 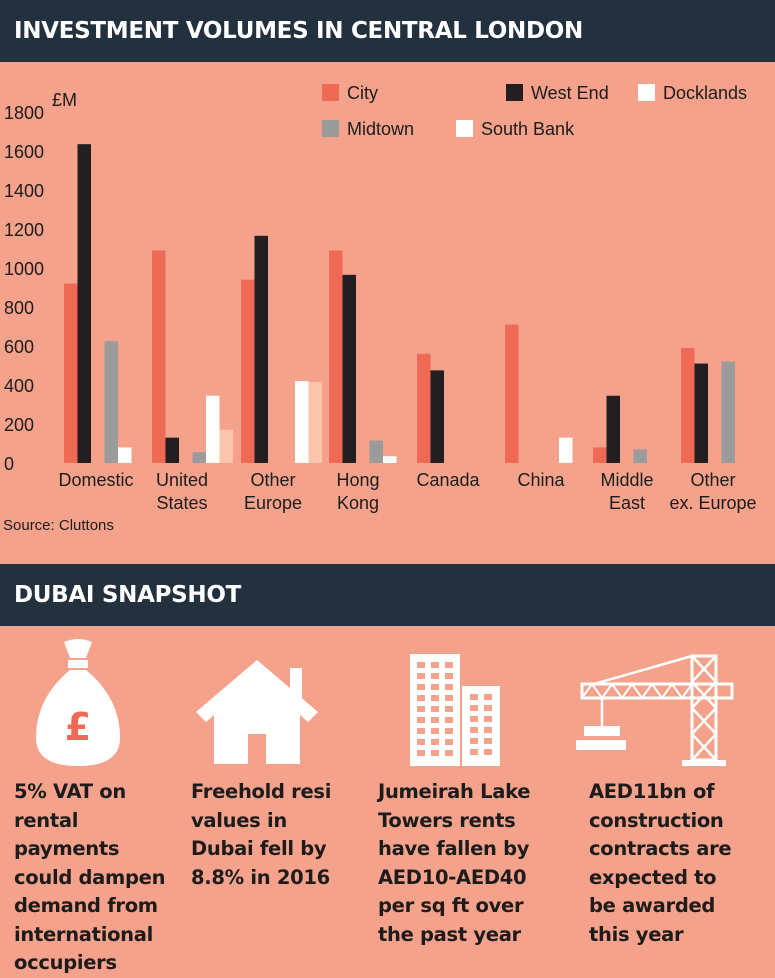 I want to click on y-tick-label: 800, so click(x=19, y=308).